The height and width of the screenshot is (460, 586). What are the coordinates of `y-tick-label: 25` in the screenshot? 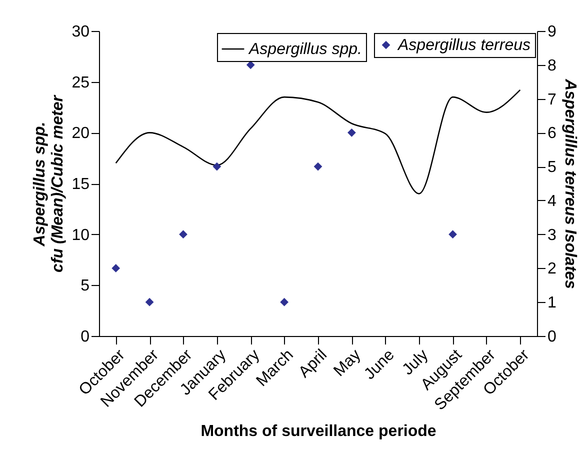 It's located at (81, 83).